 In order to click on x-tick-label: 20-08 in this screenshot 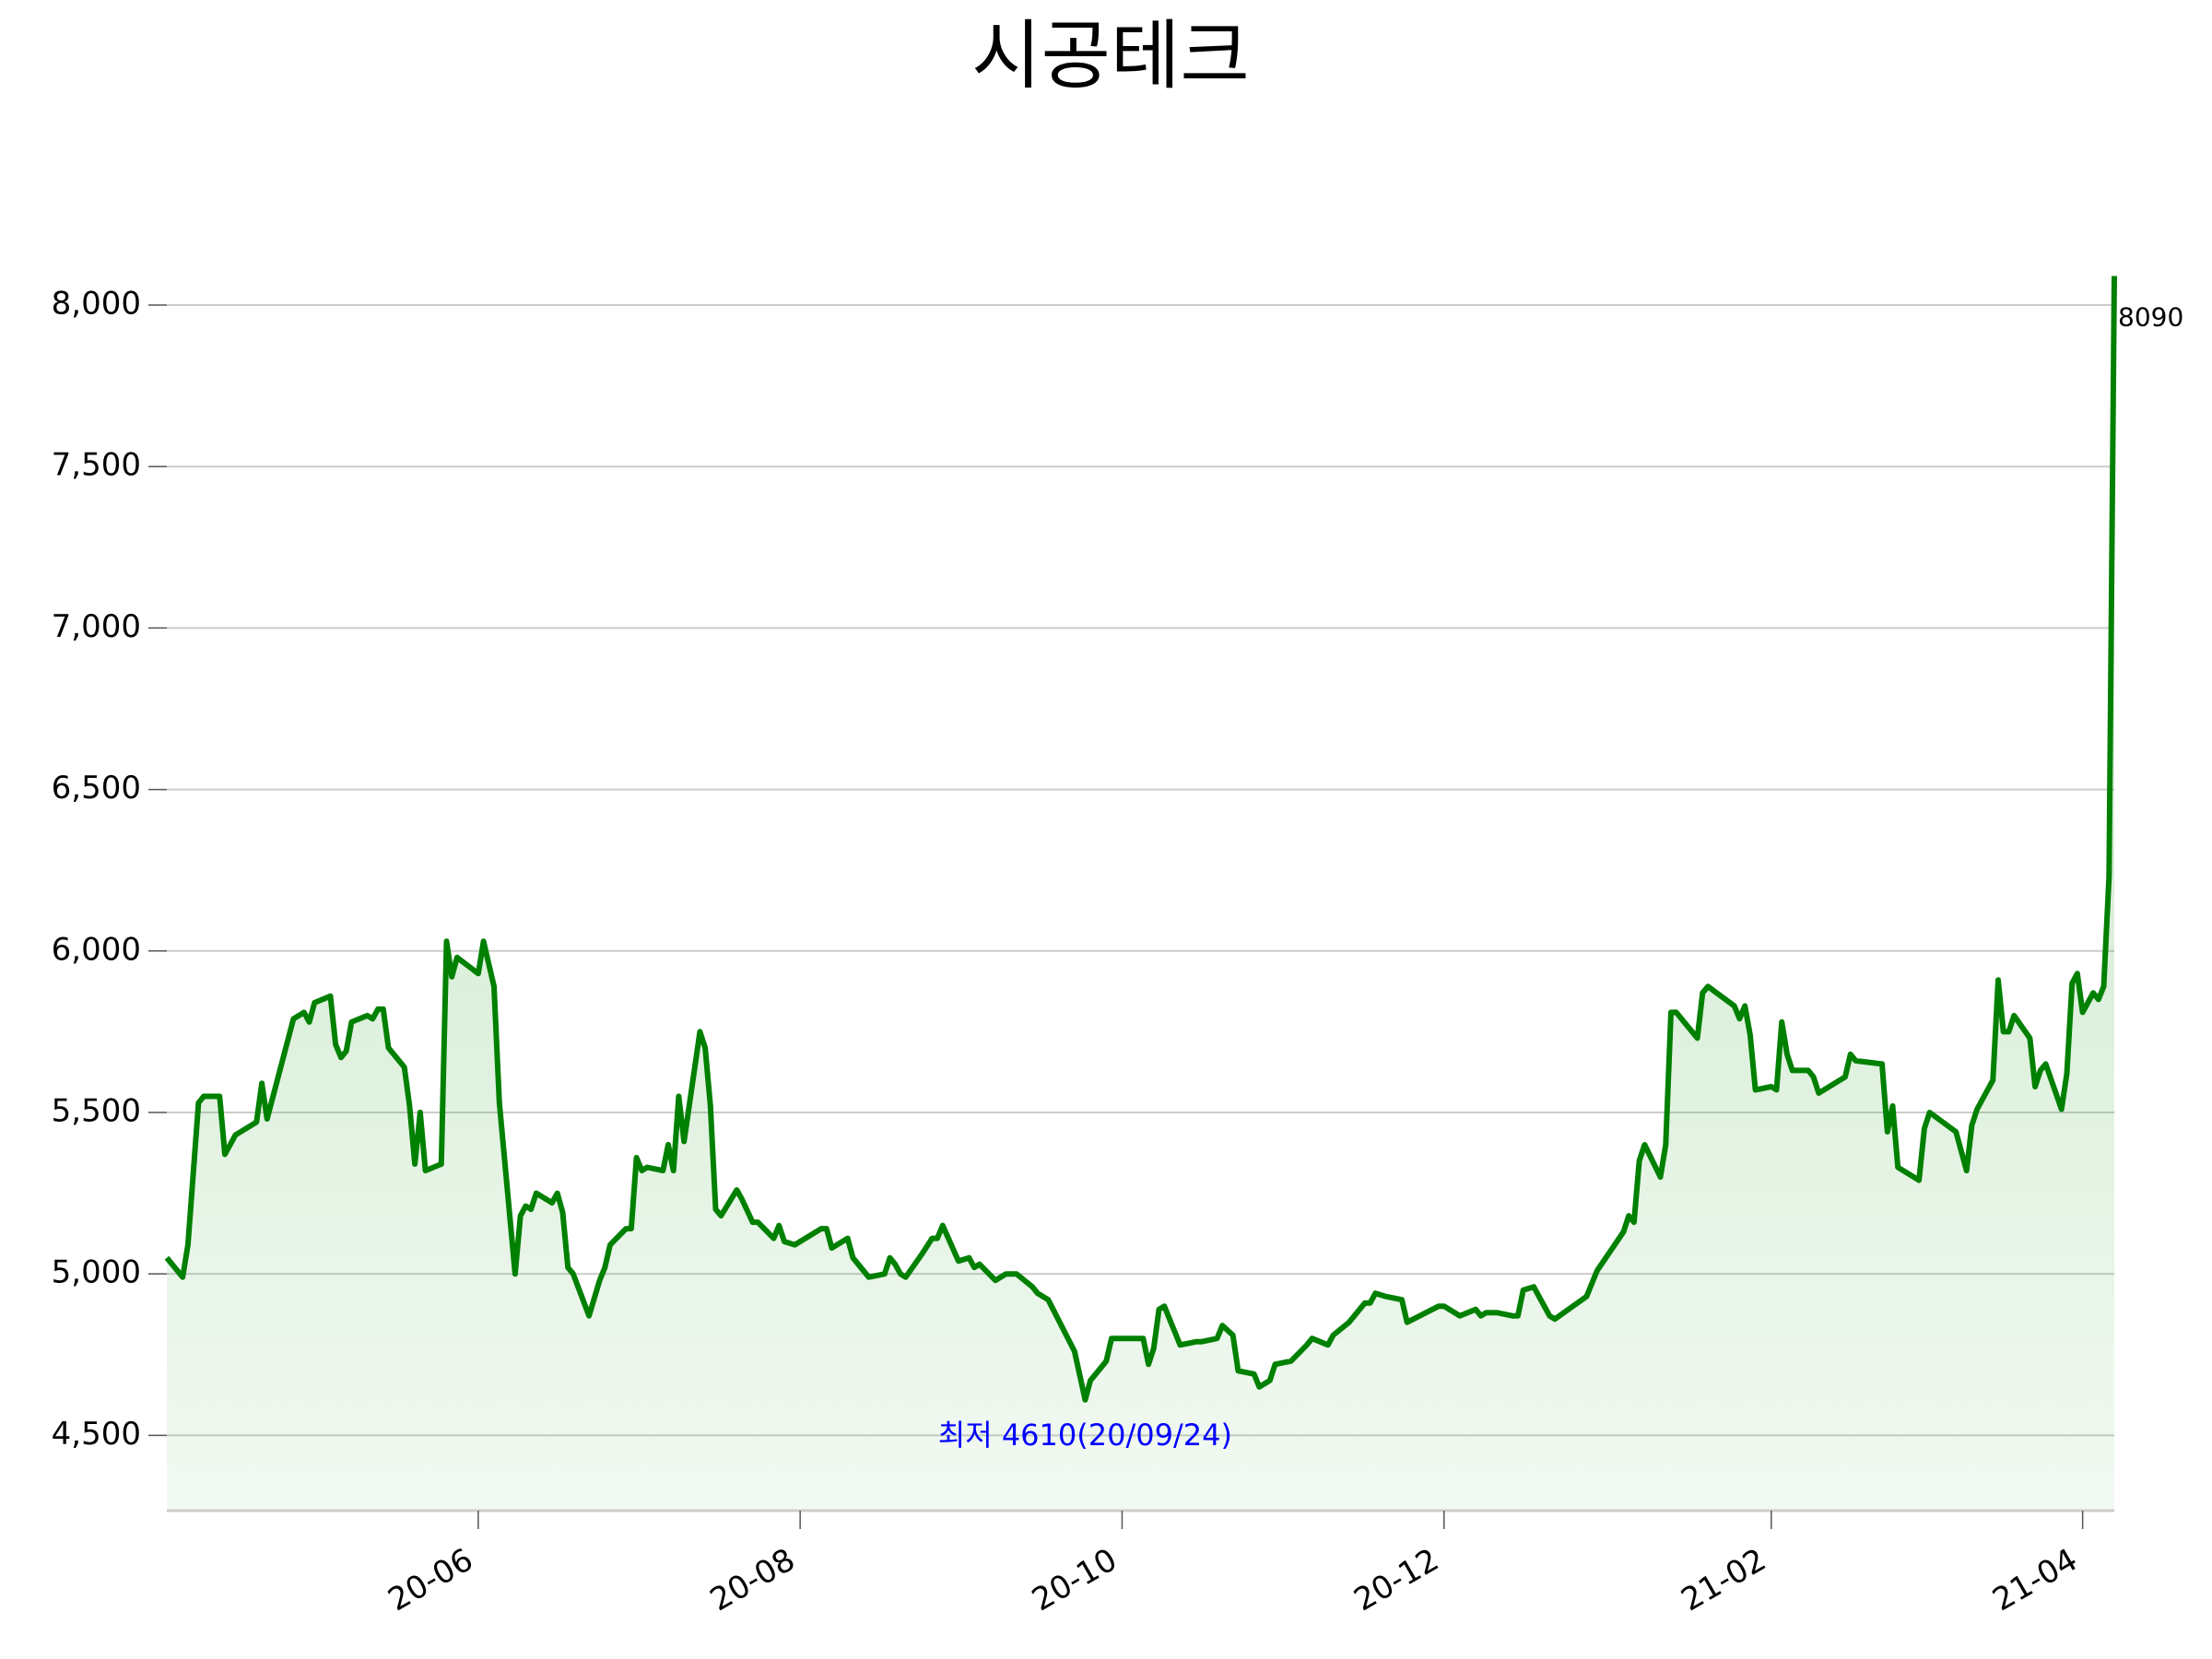, I will do `click(753, 1579)`.